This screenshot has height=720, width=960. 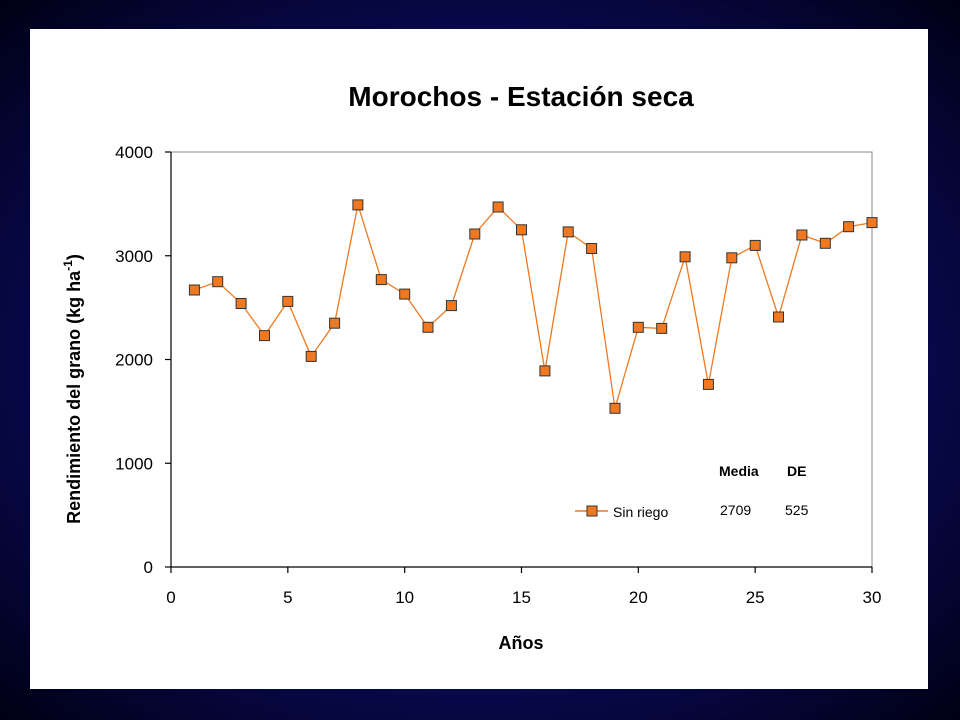 What do you see at coordinates (134, 152) in the screenshot?
I see `y-tick-label: 4000` at bounding box center [134, 152].